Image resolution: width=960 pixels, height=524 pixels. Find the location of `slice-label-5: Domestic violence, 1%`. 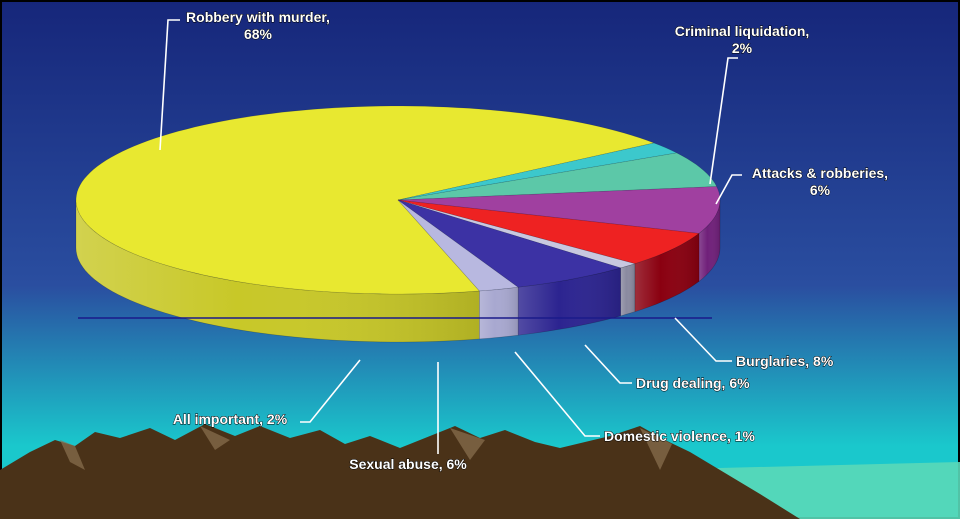

slice-label-5: Domestic violence, 1% is located at coordinates (680, 436).